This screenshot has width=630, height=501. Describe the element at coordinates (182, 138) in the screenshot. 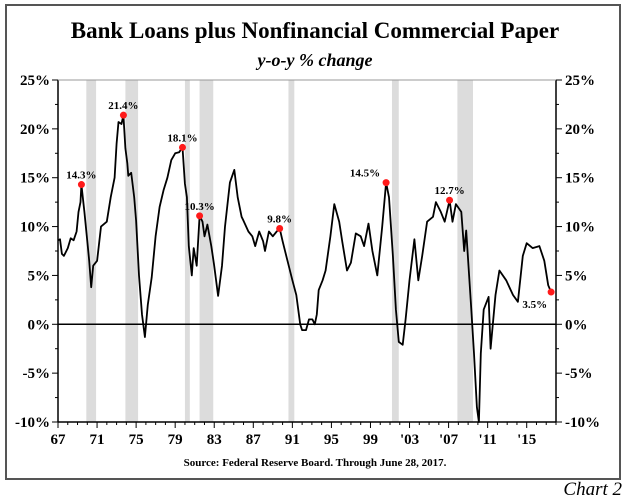

I see `peak-label: 18.1%` at that location.